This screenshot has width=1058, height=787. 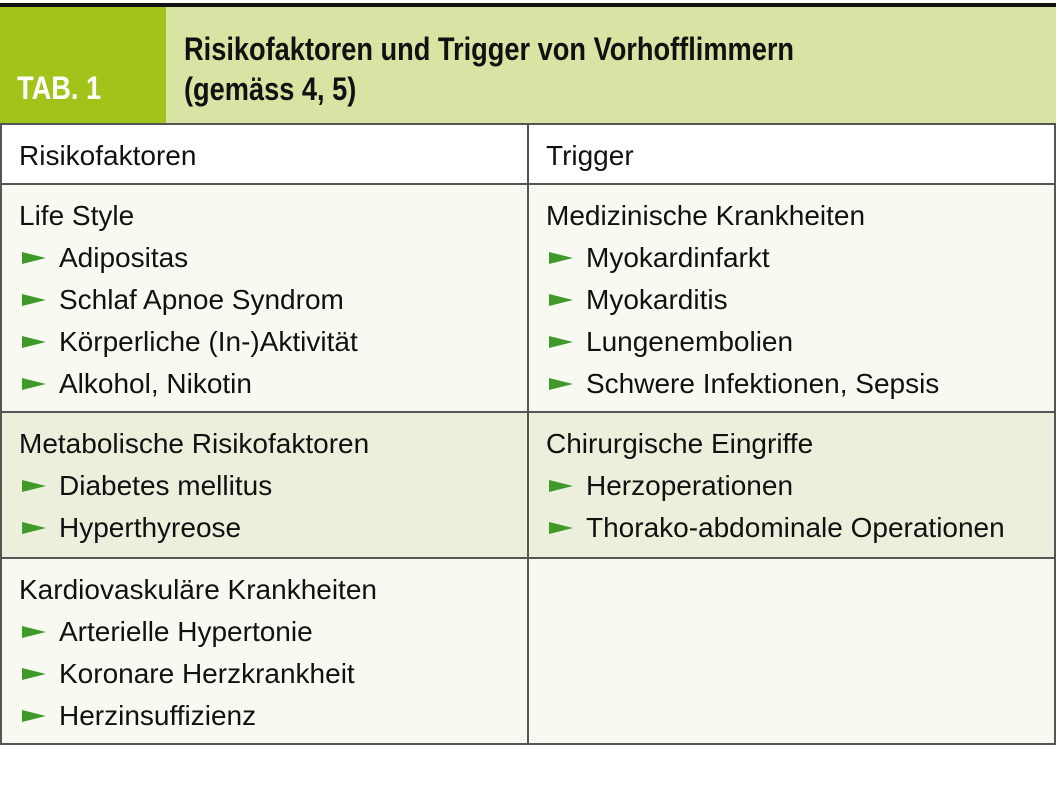 I want to click on list-item-text: Hyperthyreose, so click(x=150, y=527).